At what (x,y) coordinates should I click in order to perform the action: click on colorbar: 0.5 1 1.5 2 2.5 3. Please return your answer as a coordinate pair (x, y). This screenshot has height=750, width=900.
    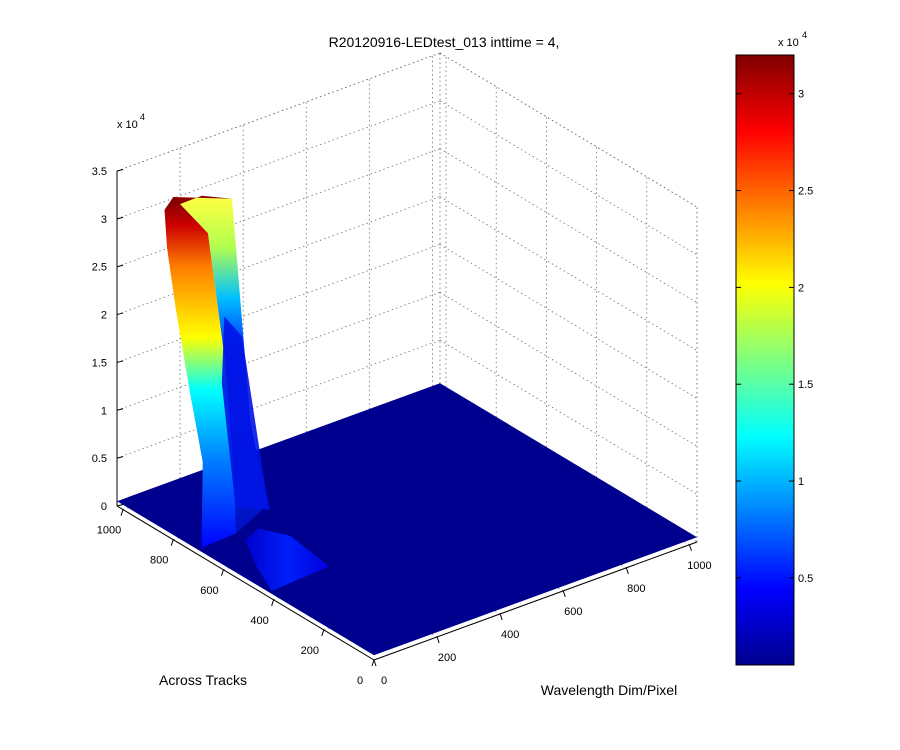
    Looking at the image, I should click on (774, 360).